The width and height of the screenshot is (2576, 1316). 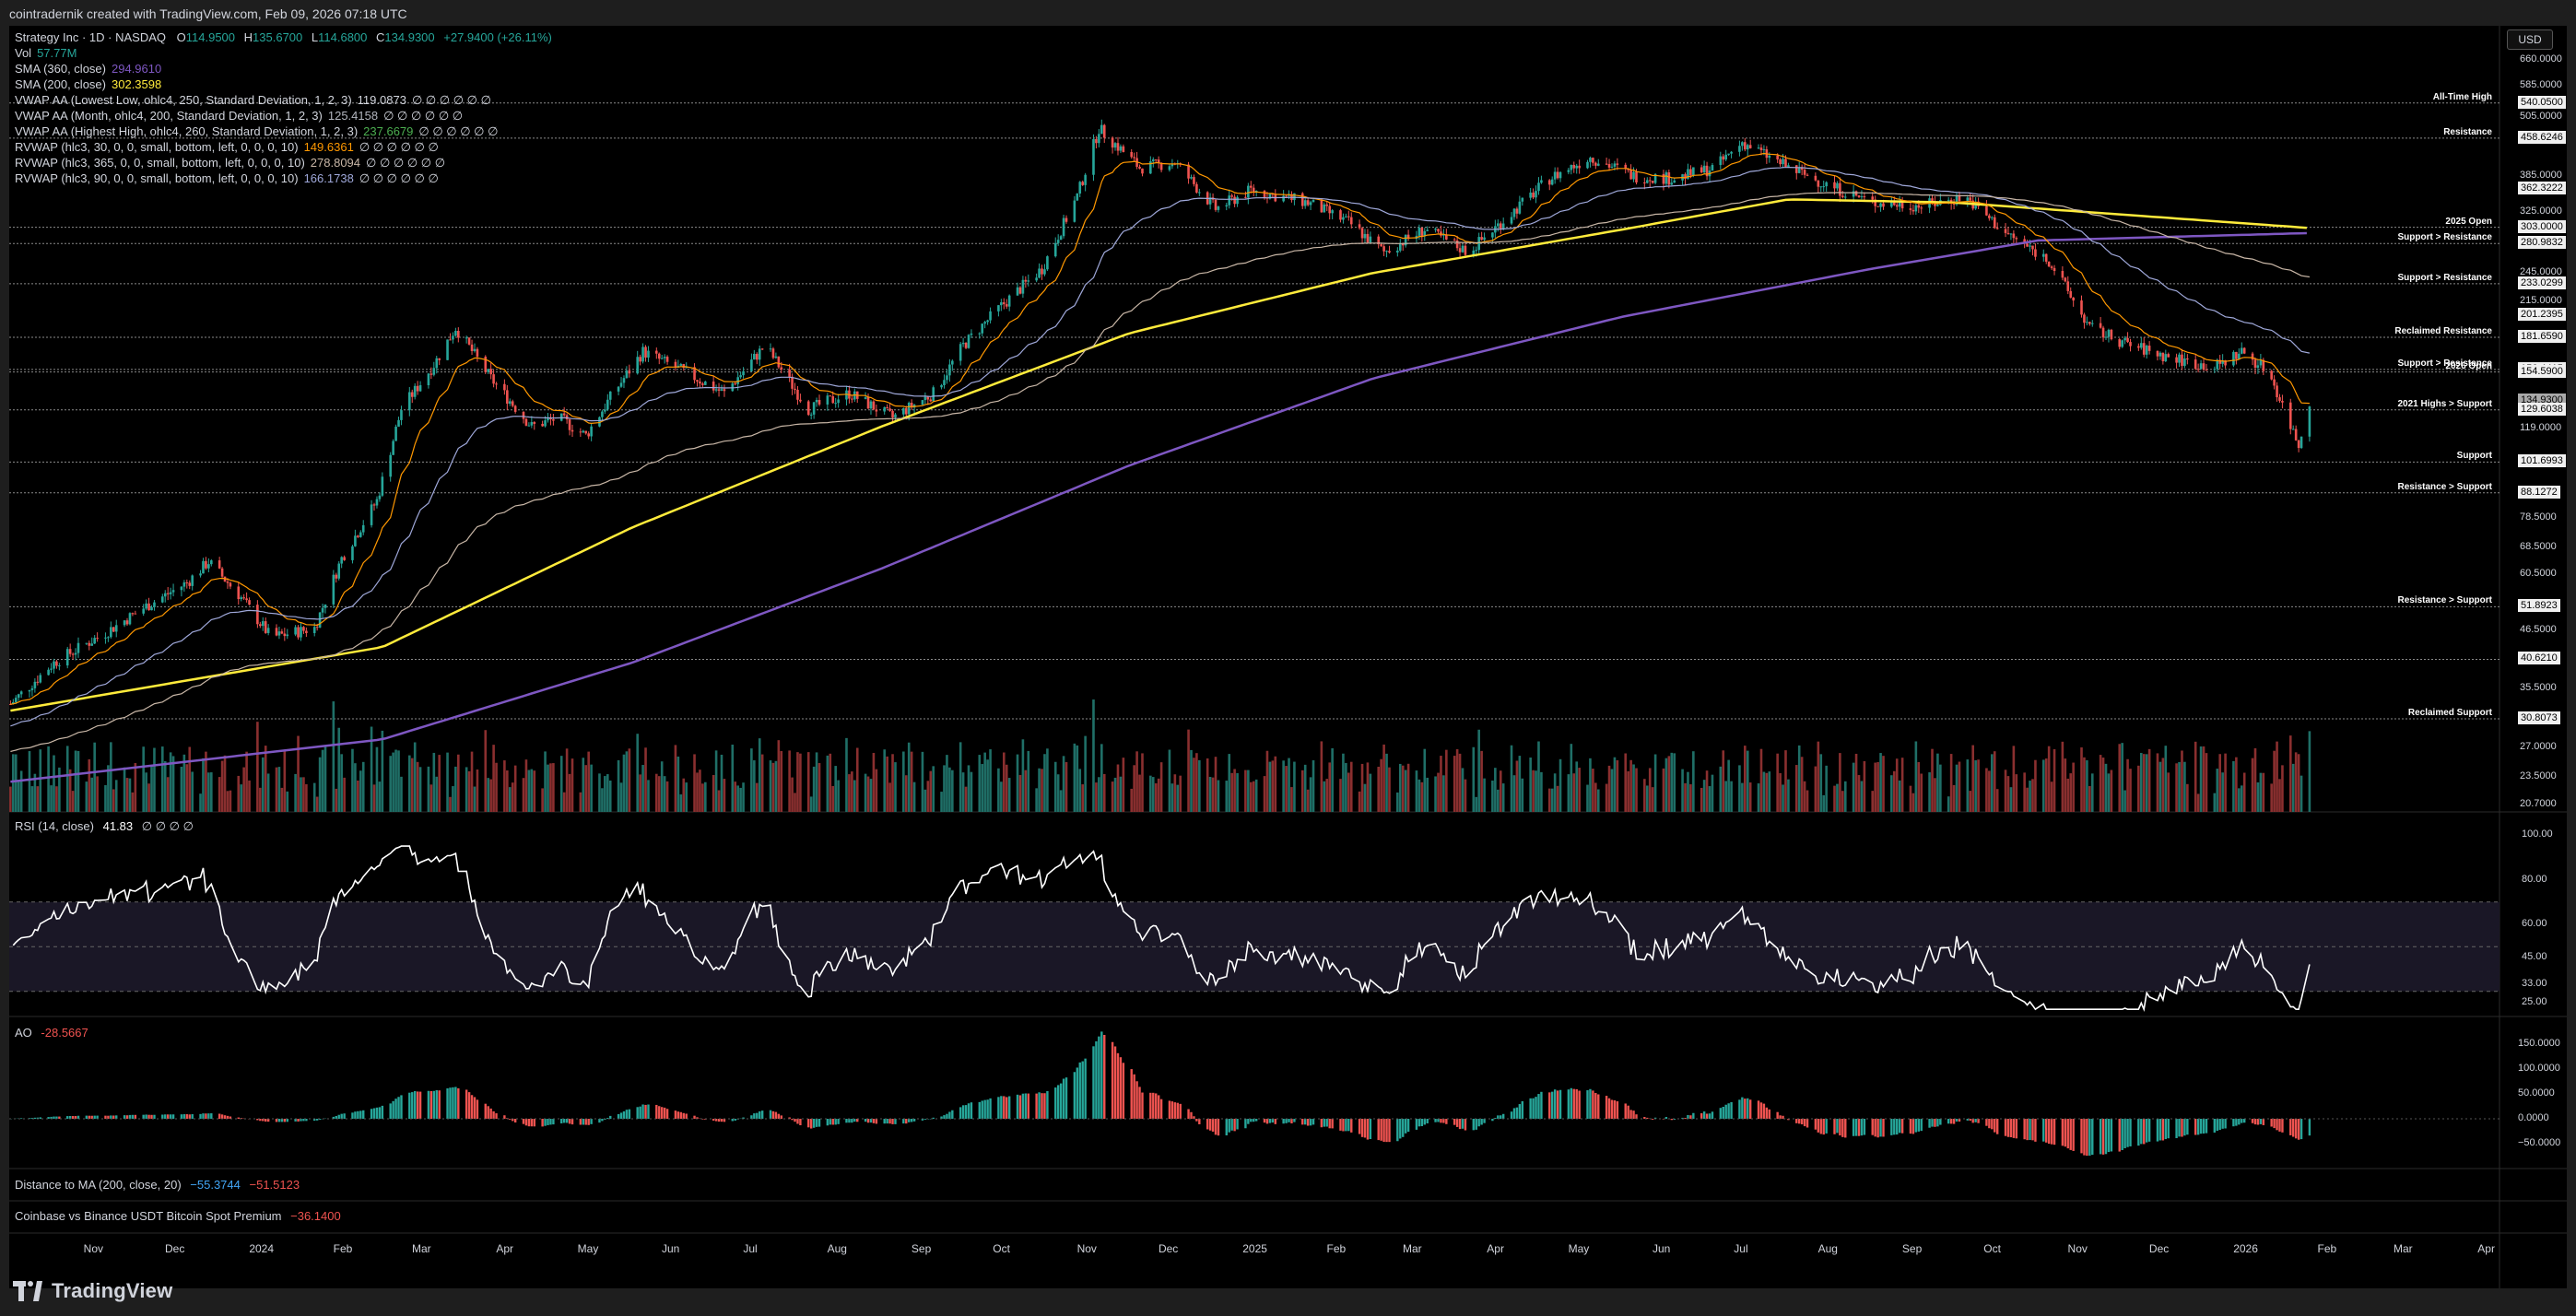 What do you see at coordinates (60, 84) in the screenshot?
I see `legend-row-label: SMA (200, close)` at bounding box center [60, 84].